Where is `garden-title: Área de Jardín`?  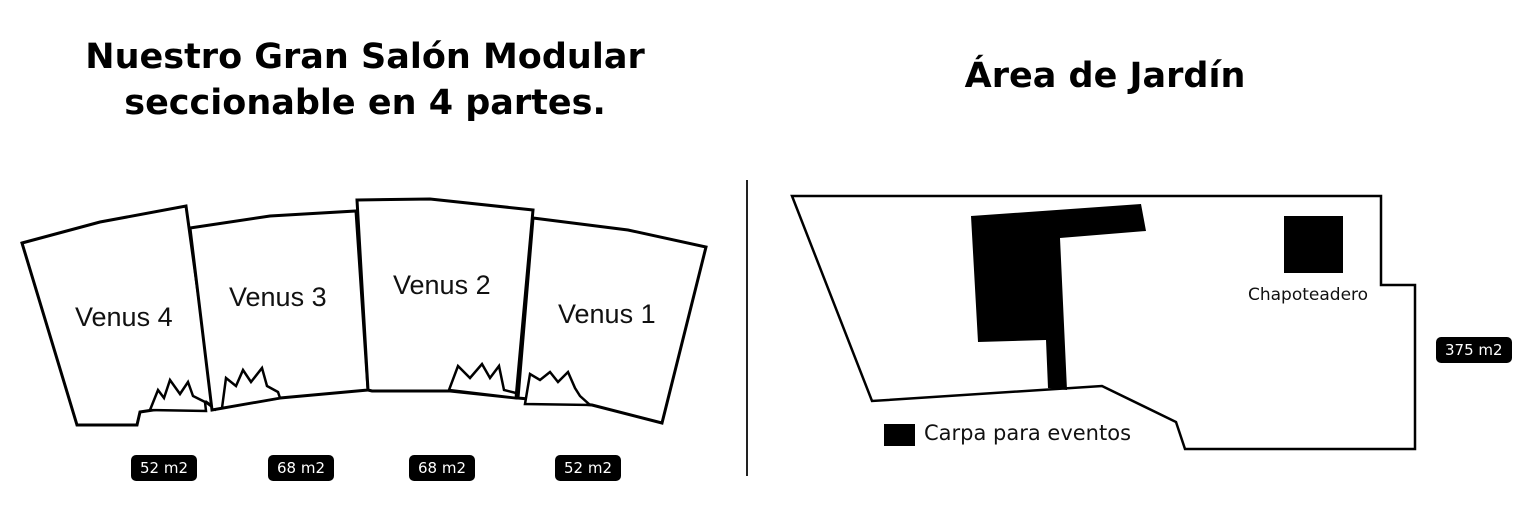 garden-title: Área de Jardín is located at coordinates (1105, 76).